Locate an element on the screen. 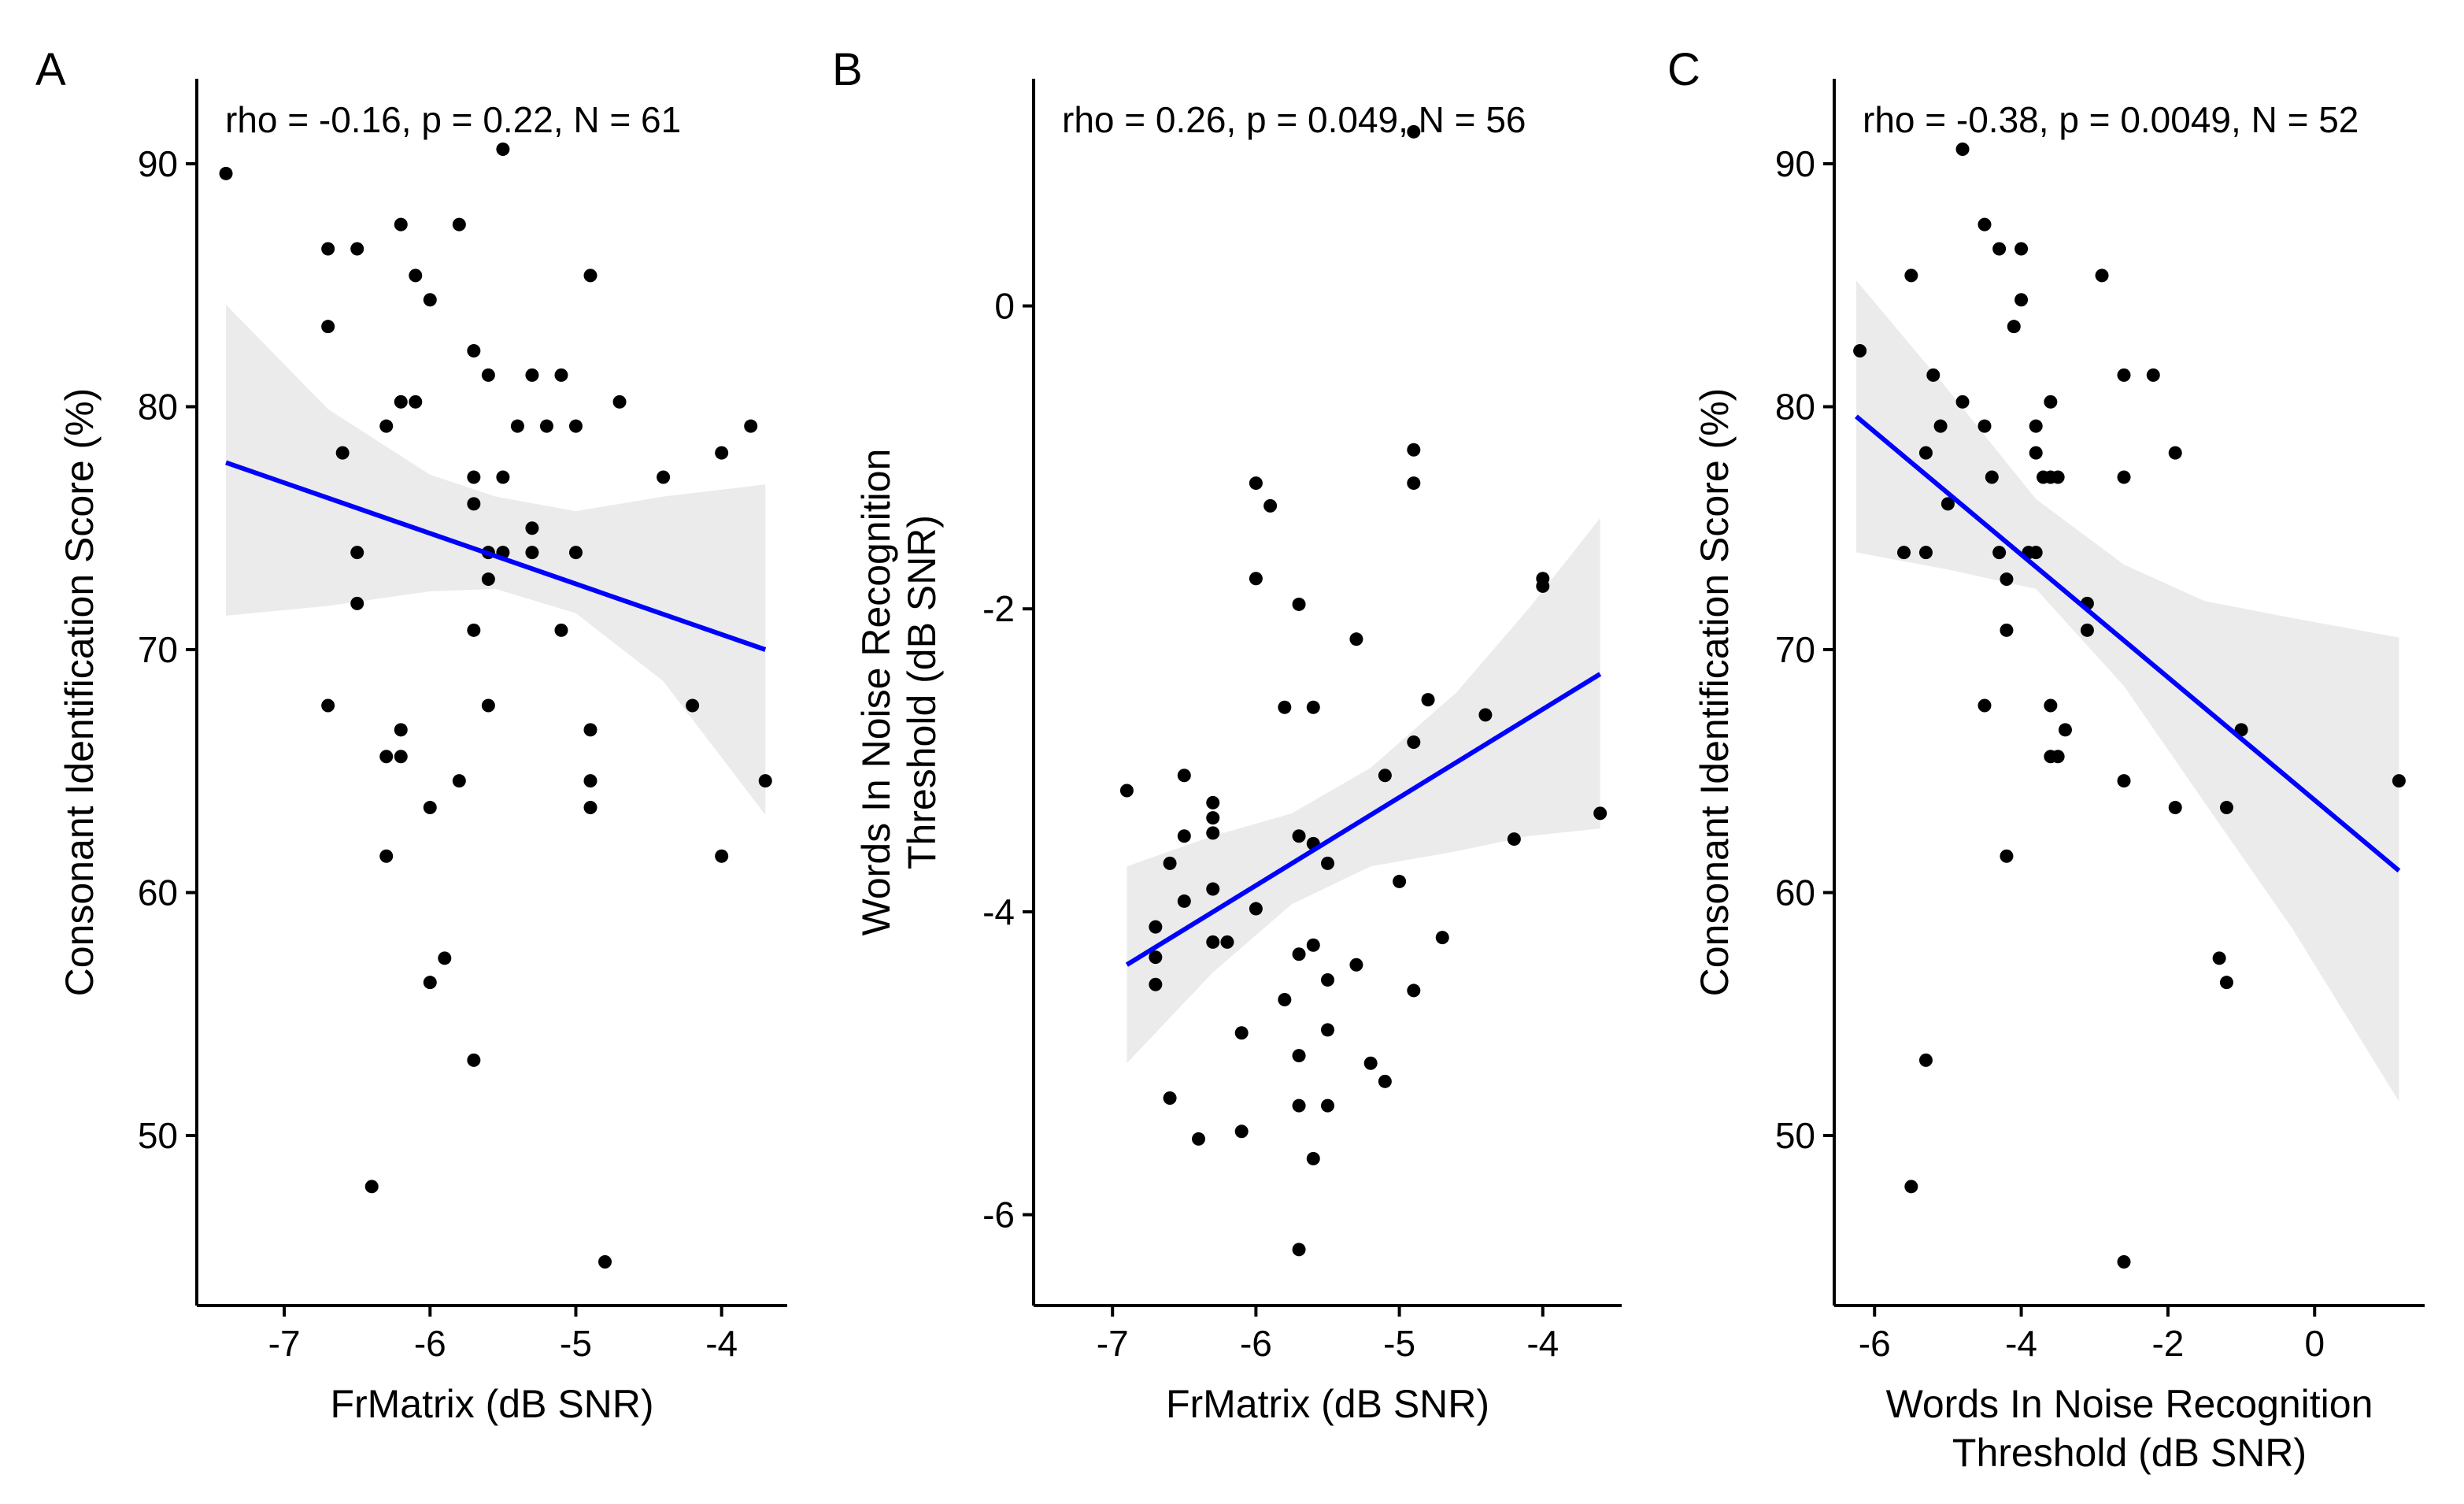 Image resolution: width=2464 pixels, height=1504 pixels. x-tick-label: -7 is located at coordinates (284, 1343).